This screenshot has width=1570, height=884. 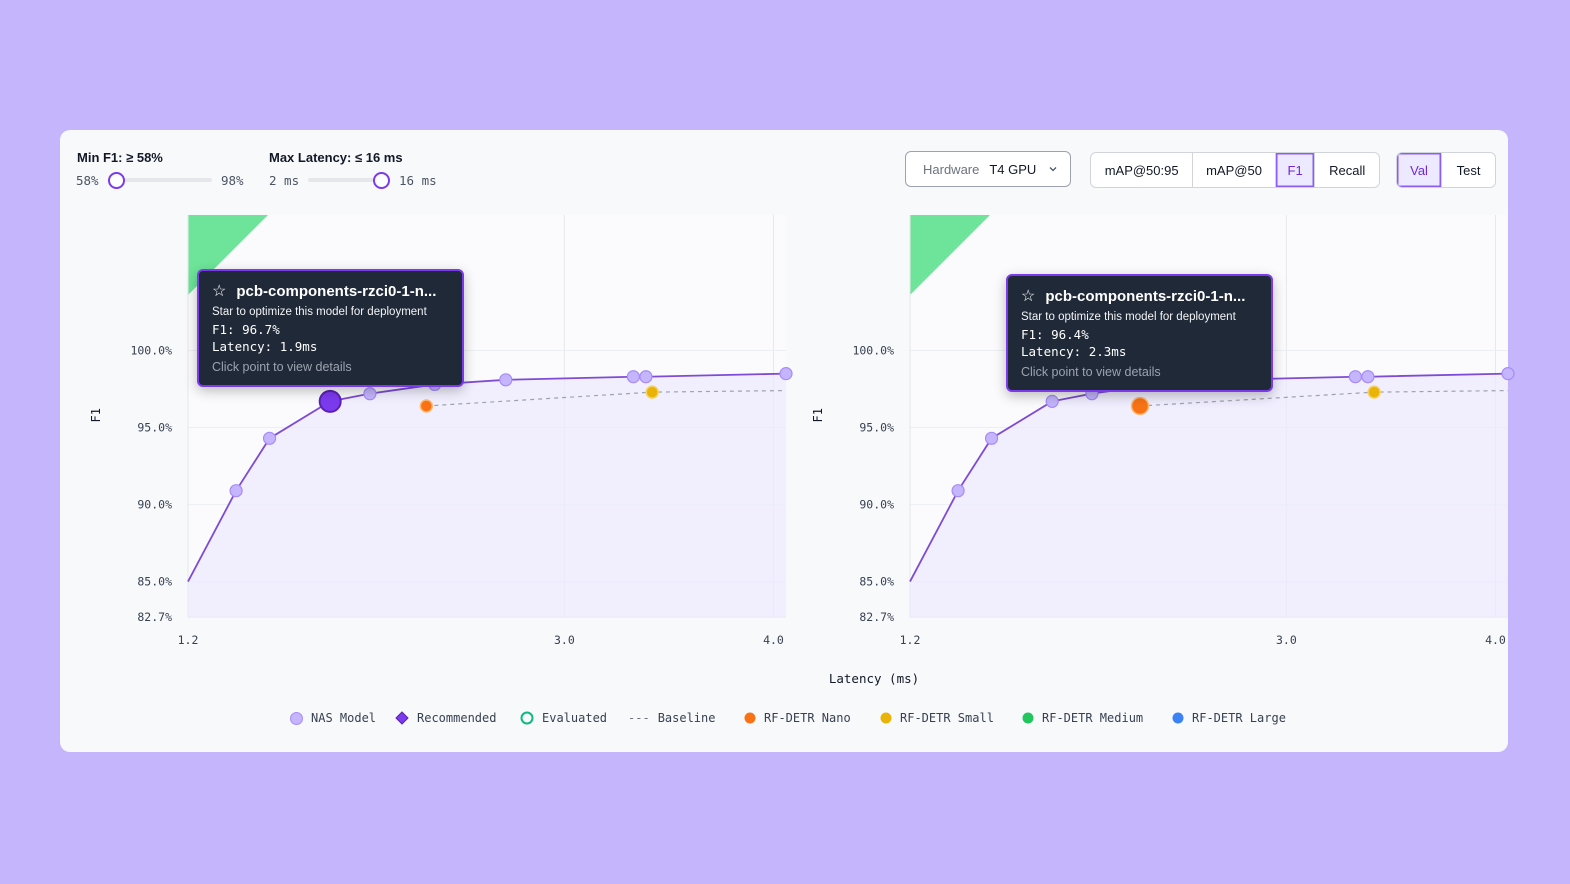 I want to click on min-f1-slider-thumb, so click(x=116, y=180).